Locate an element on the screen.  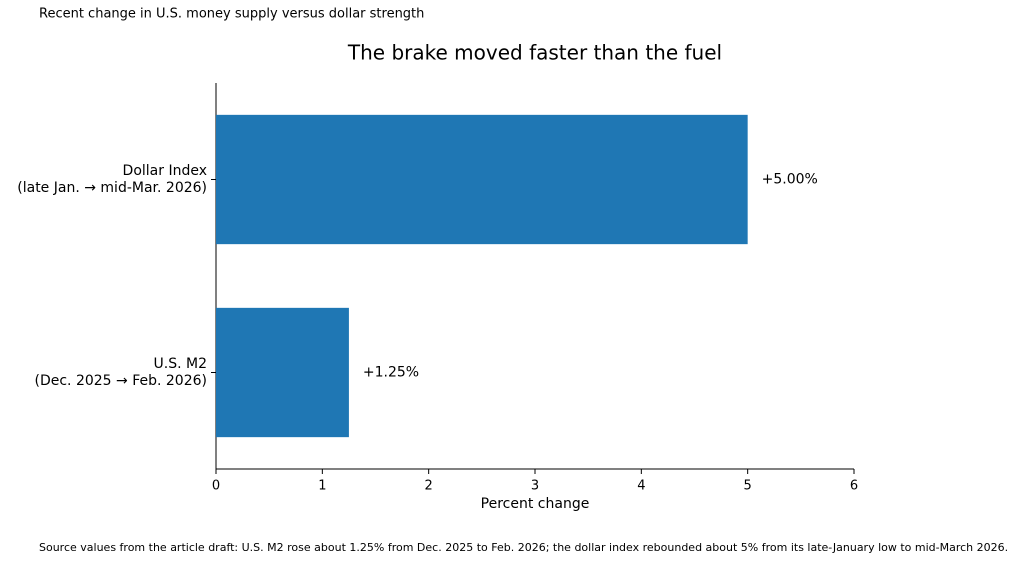
x-axis-label: Percent change is located at coordinates (535, 504).